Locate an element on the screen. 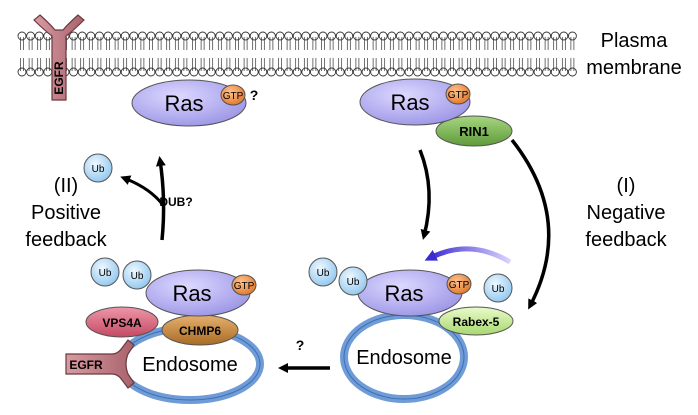  ras-membrane-right: RIN1 Ras GTP is located at coordinates (436, 112).